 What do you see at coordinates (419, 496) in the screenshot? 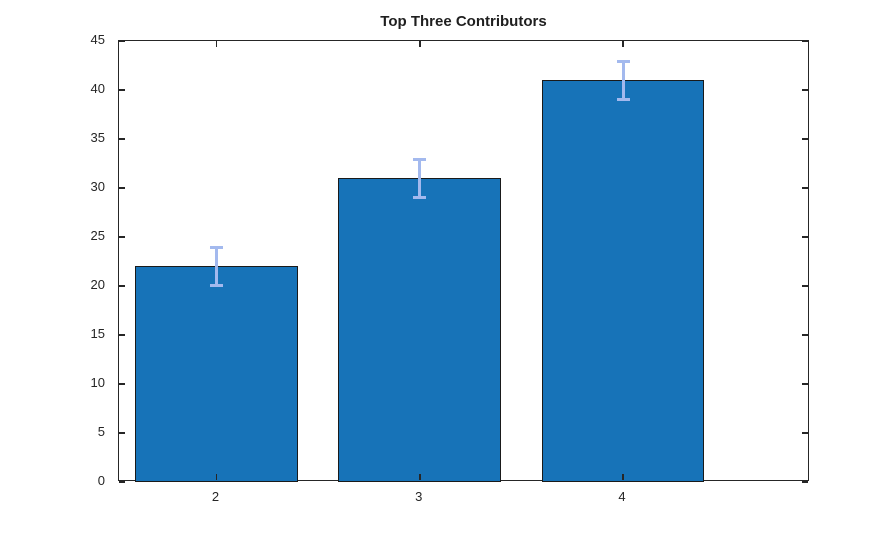
I see `x-tick-label: 3` at bounding box center [419, 496].